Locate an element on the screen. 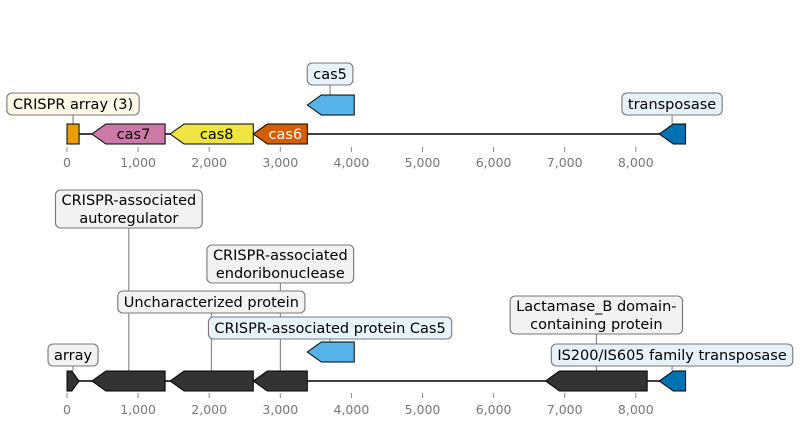  gene-label-cas8: cas8 is located at coordinates (217, 135).